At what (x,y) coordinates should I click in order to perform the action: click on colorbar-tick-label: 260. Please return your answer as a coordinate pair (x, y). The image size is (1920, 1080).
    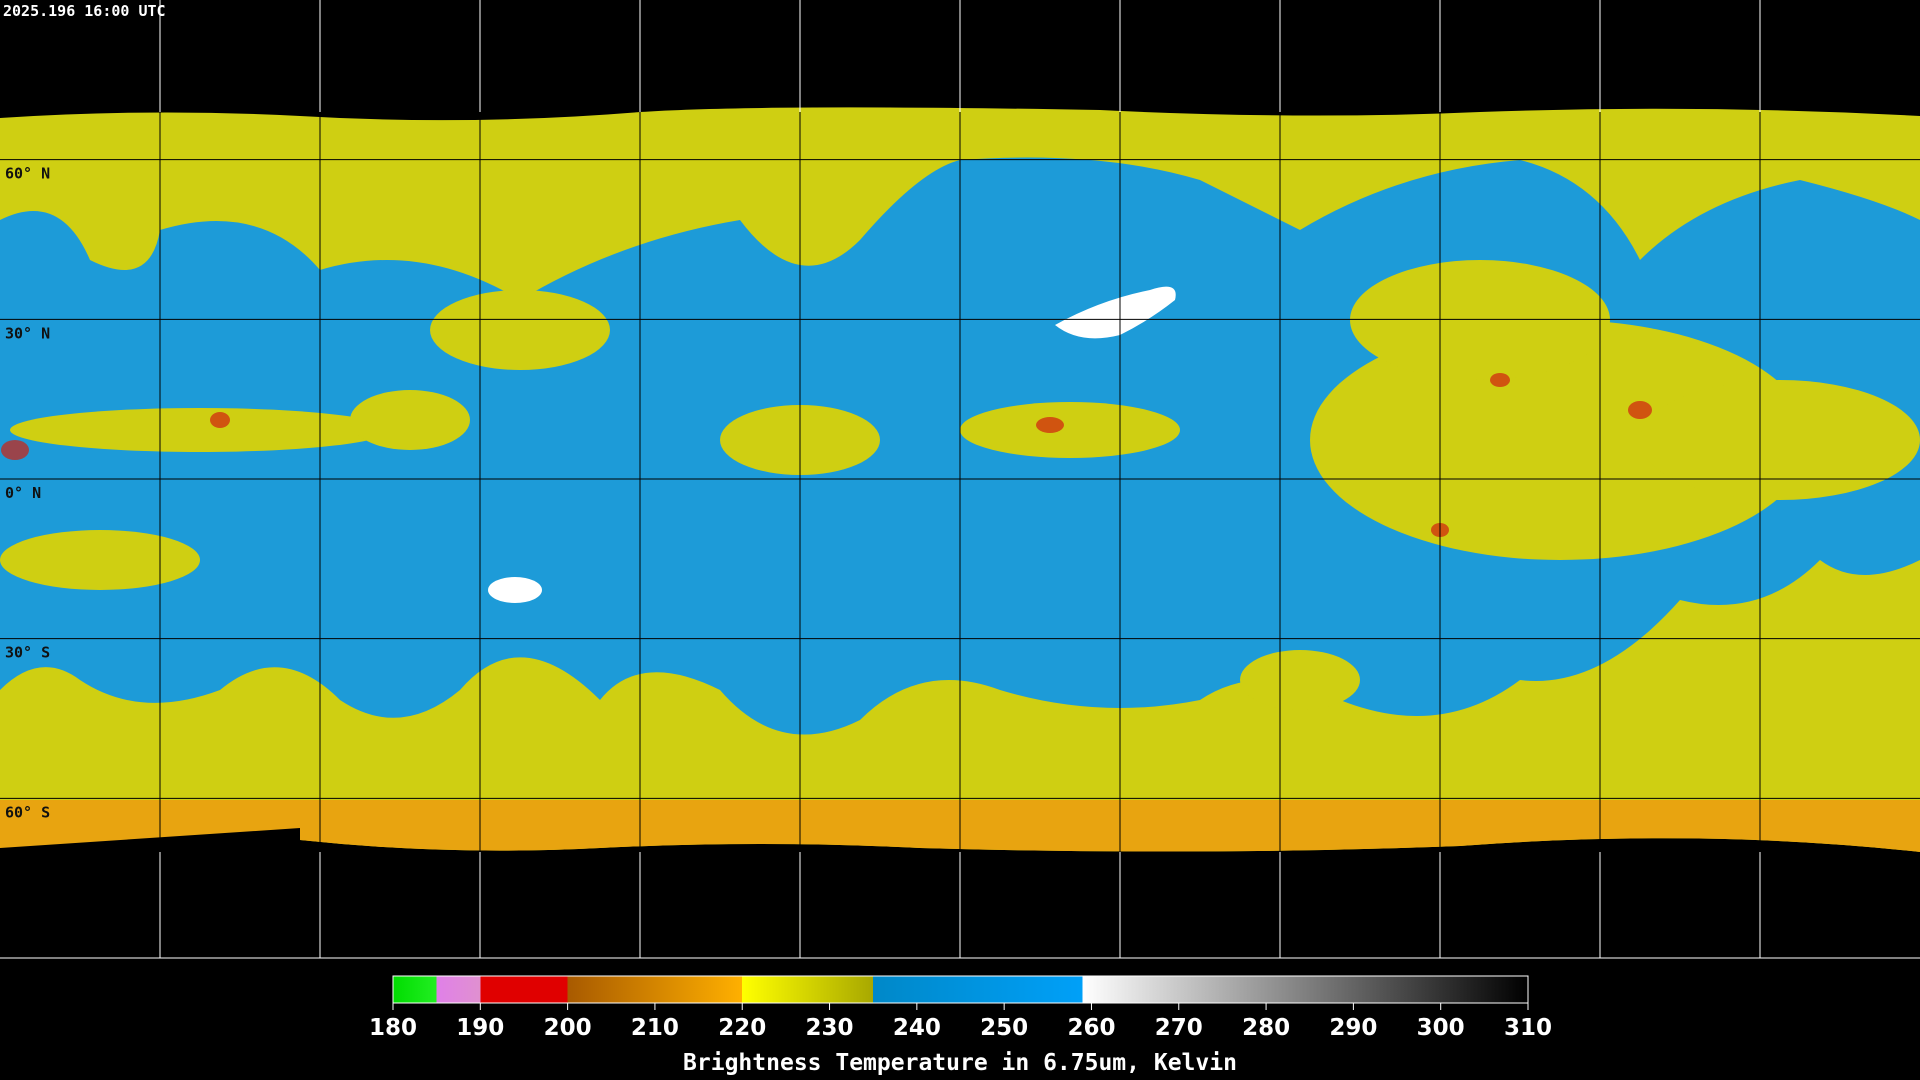
    Looking at the image, I should click on (1091, 1028).